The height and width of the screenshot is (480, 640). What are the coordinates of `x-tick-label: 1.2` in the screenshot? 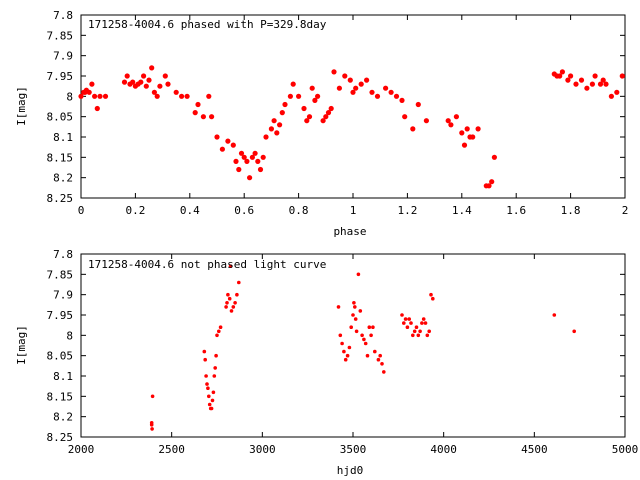 It's located at (407, 210).